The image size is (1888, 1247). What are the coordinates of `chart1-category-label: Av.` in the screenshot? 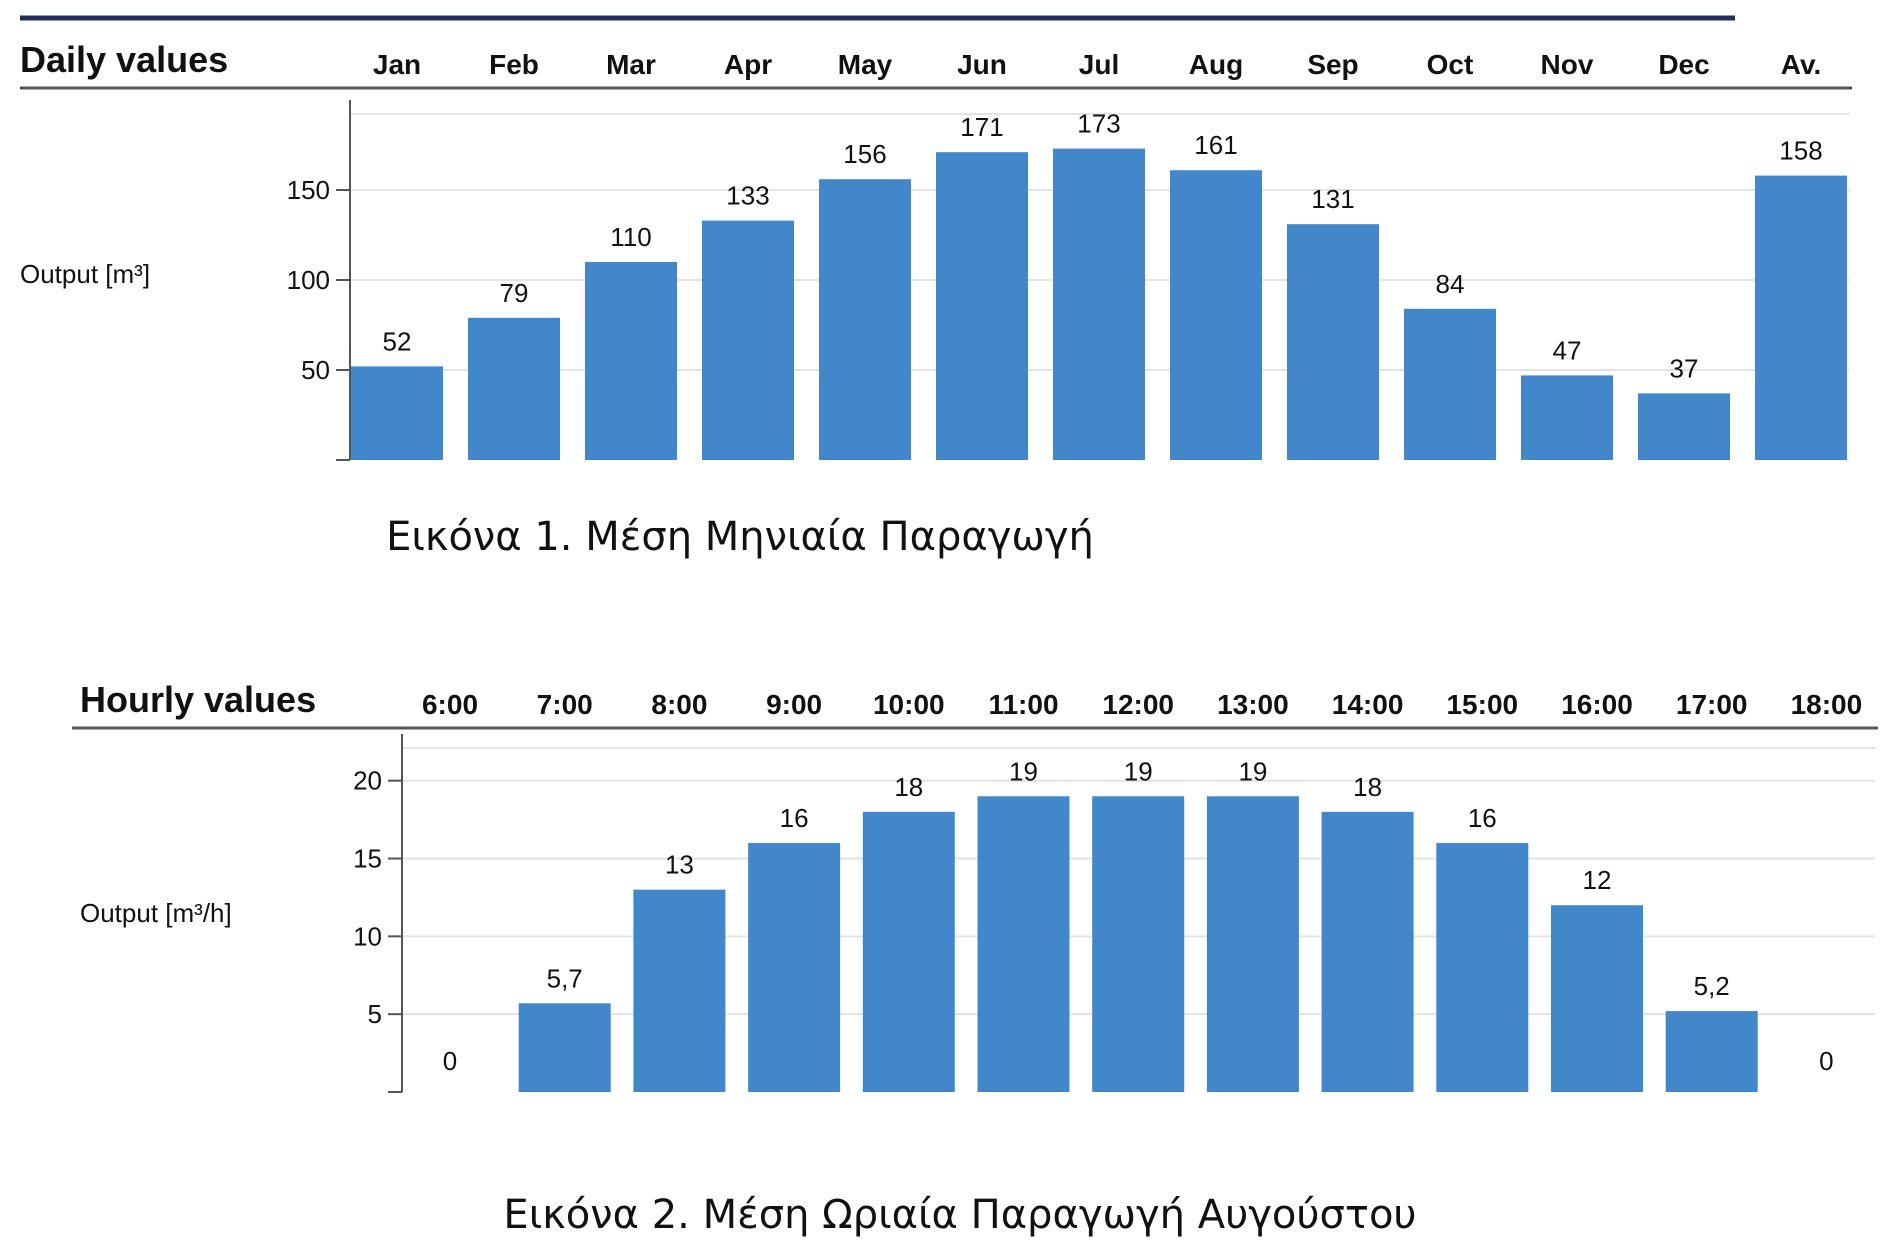 It's located at (1801, 64).